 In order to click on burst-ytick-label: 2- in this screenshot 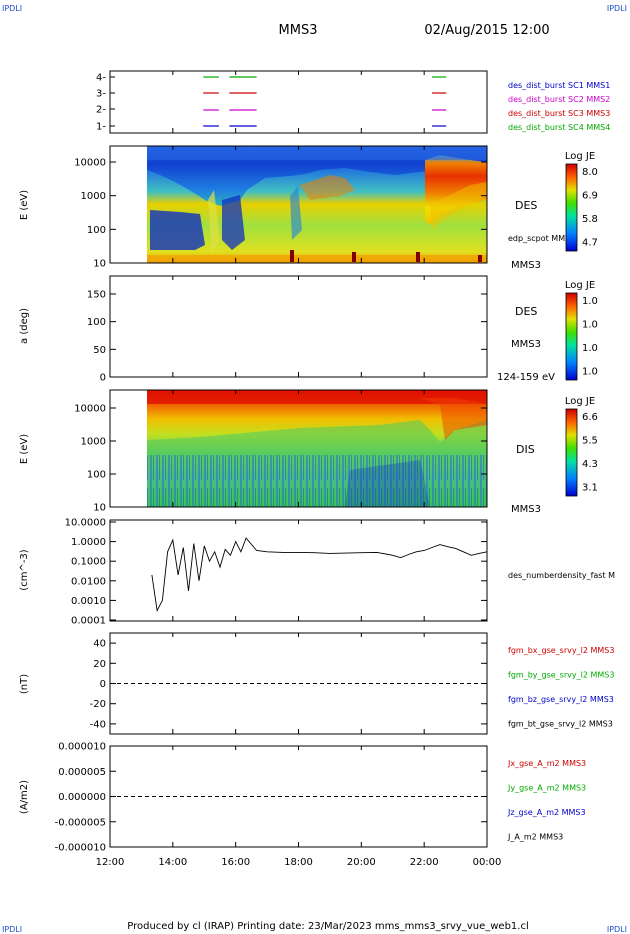, I will do `click(101, 110)`.